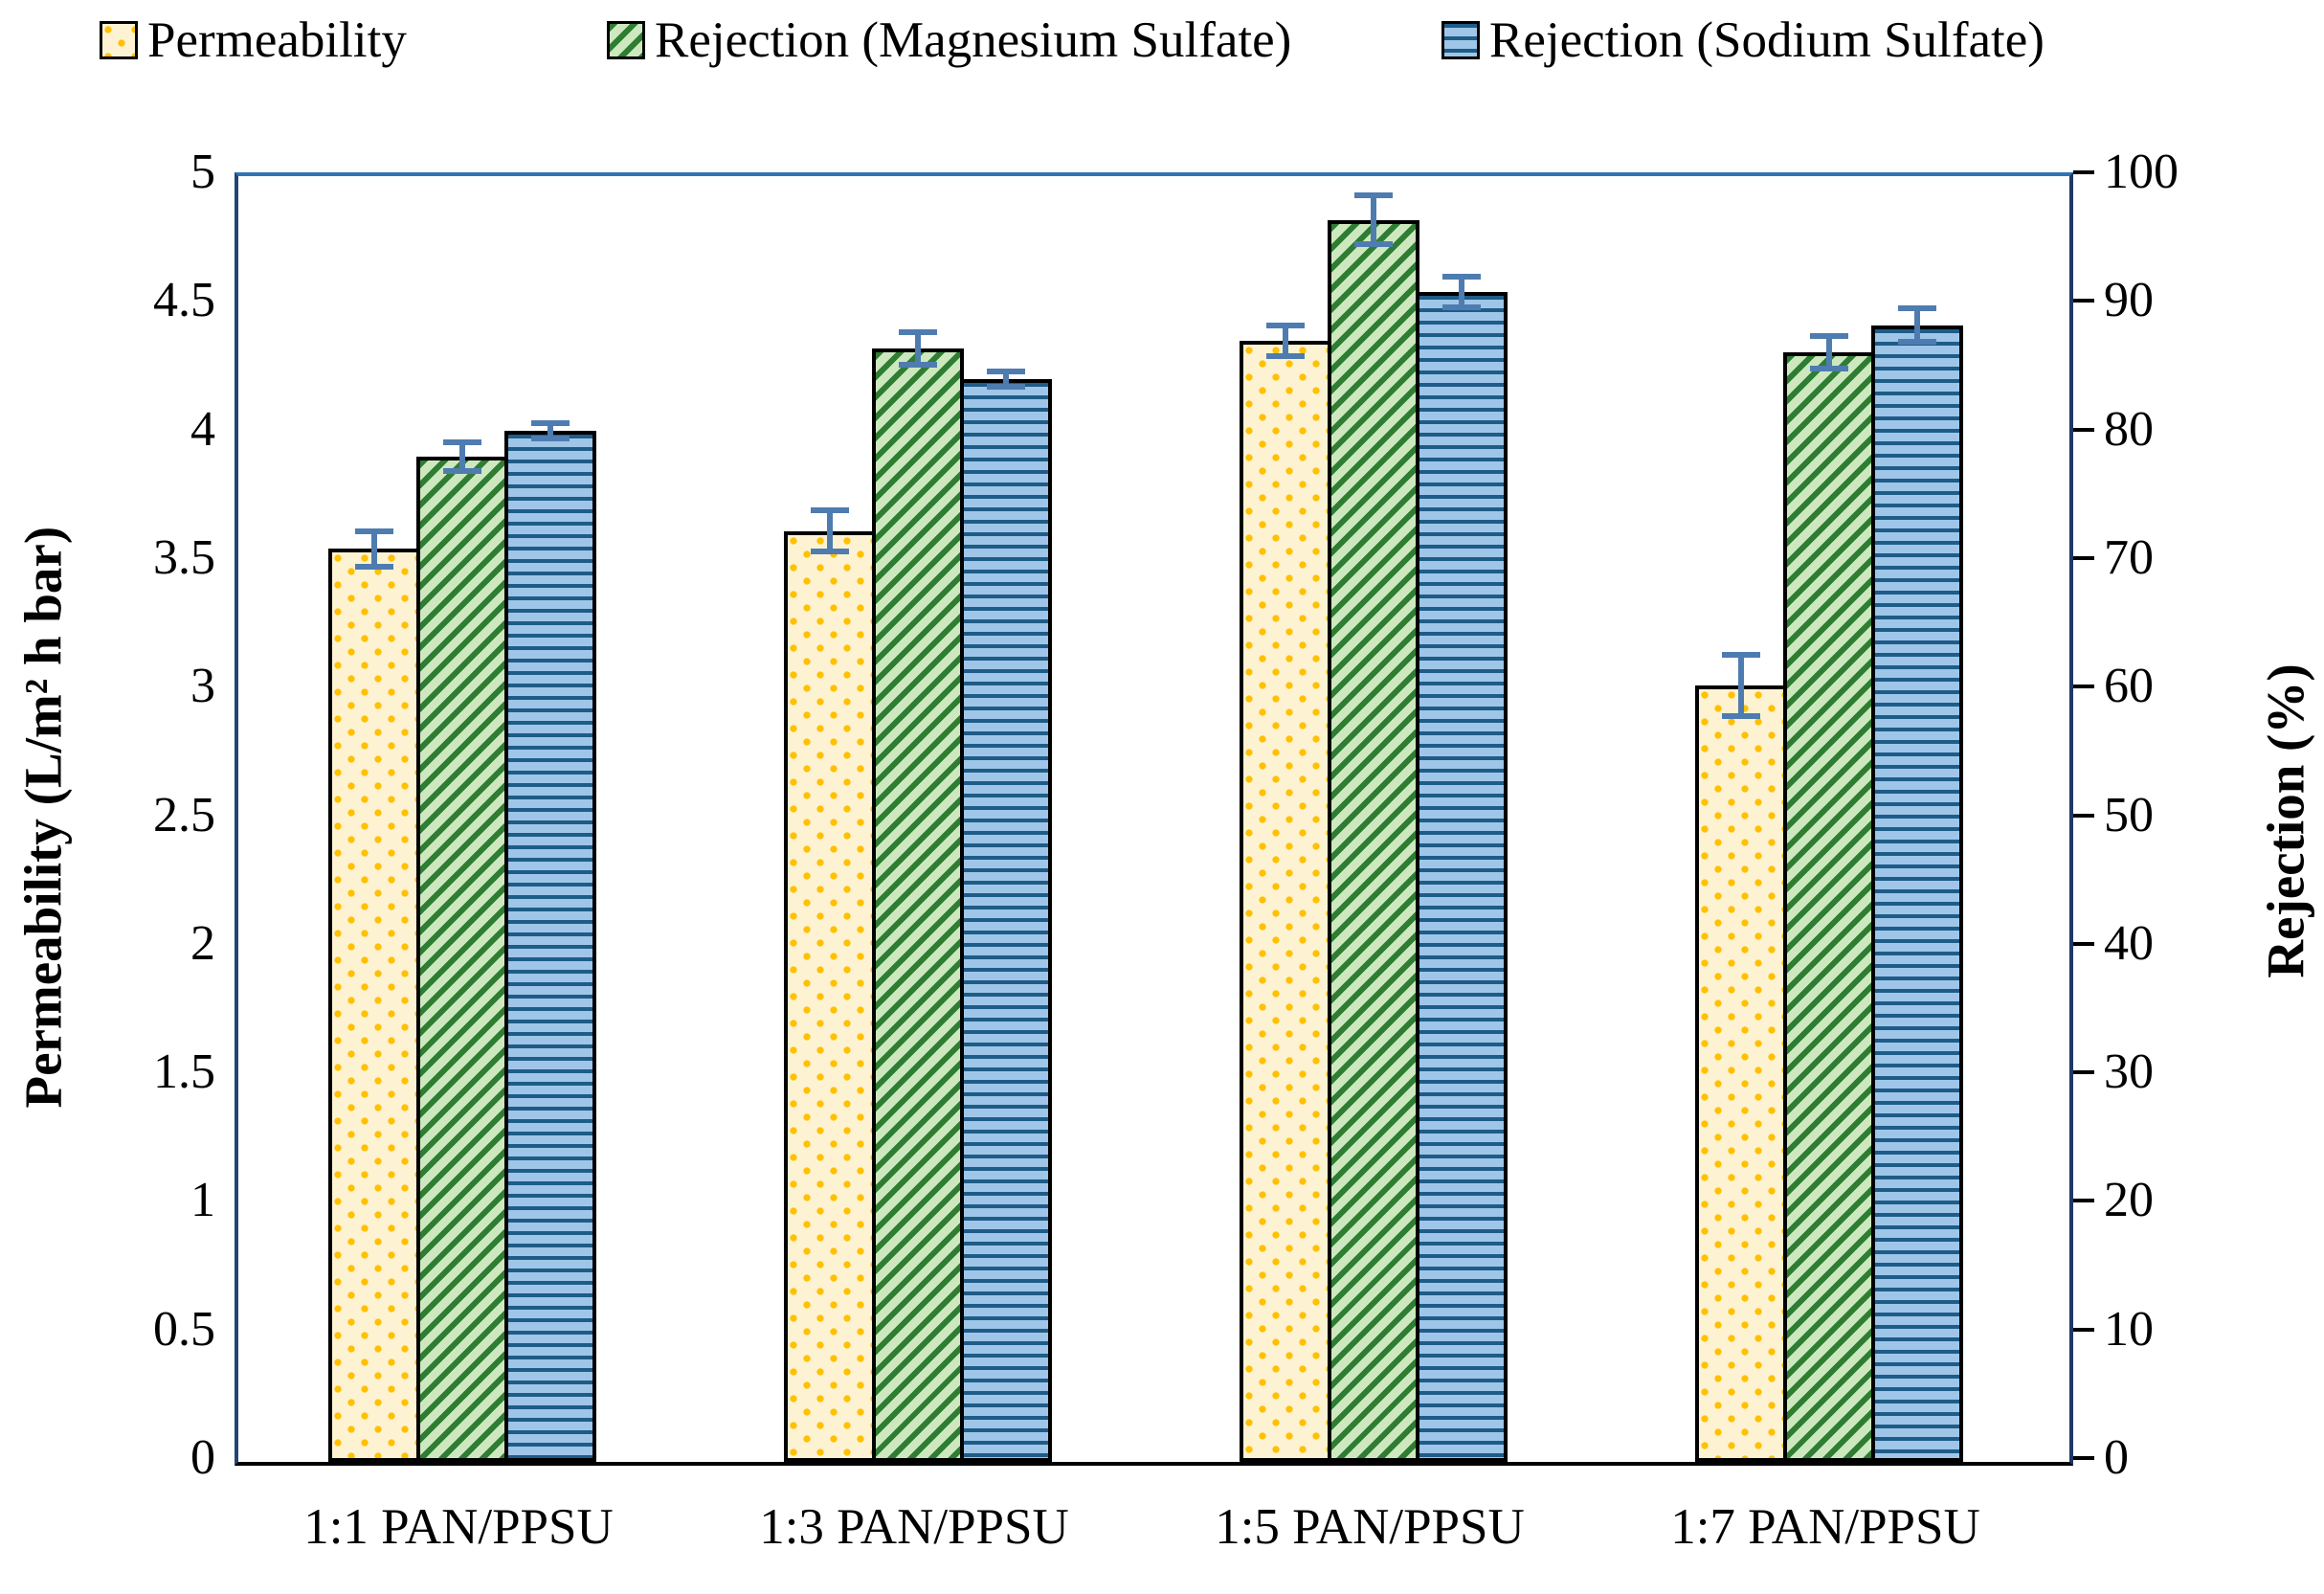 The width and height of the screenshot is (2324, 1594). What do you see at coordinates (2129, 943) in the screenshot?
I see `right-axis-tick-label: 40` at bounding box center [2129, 943].